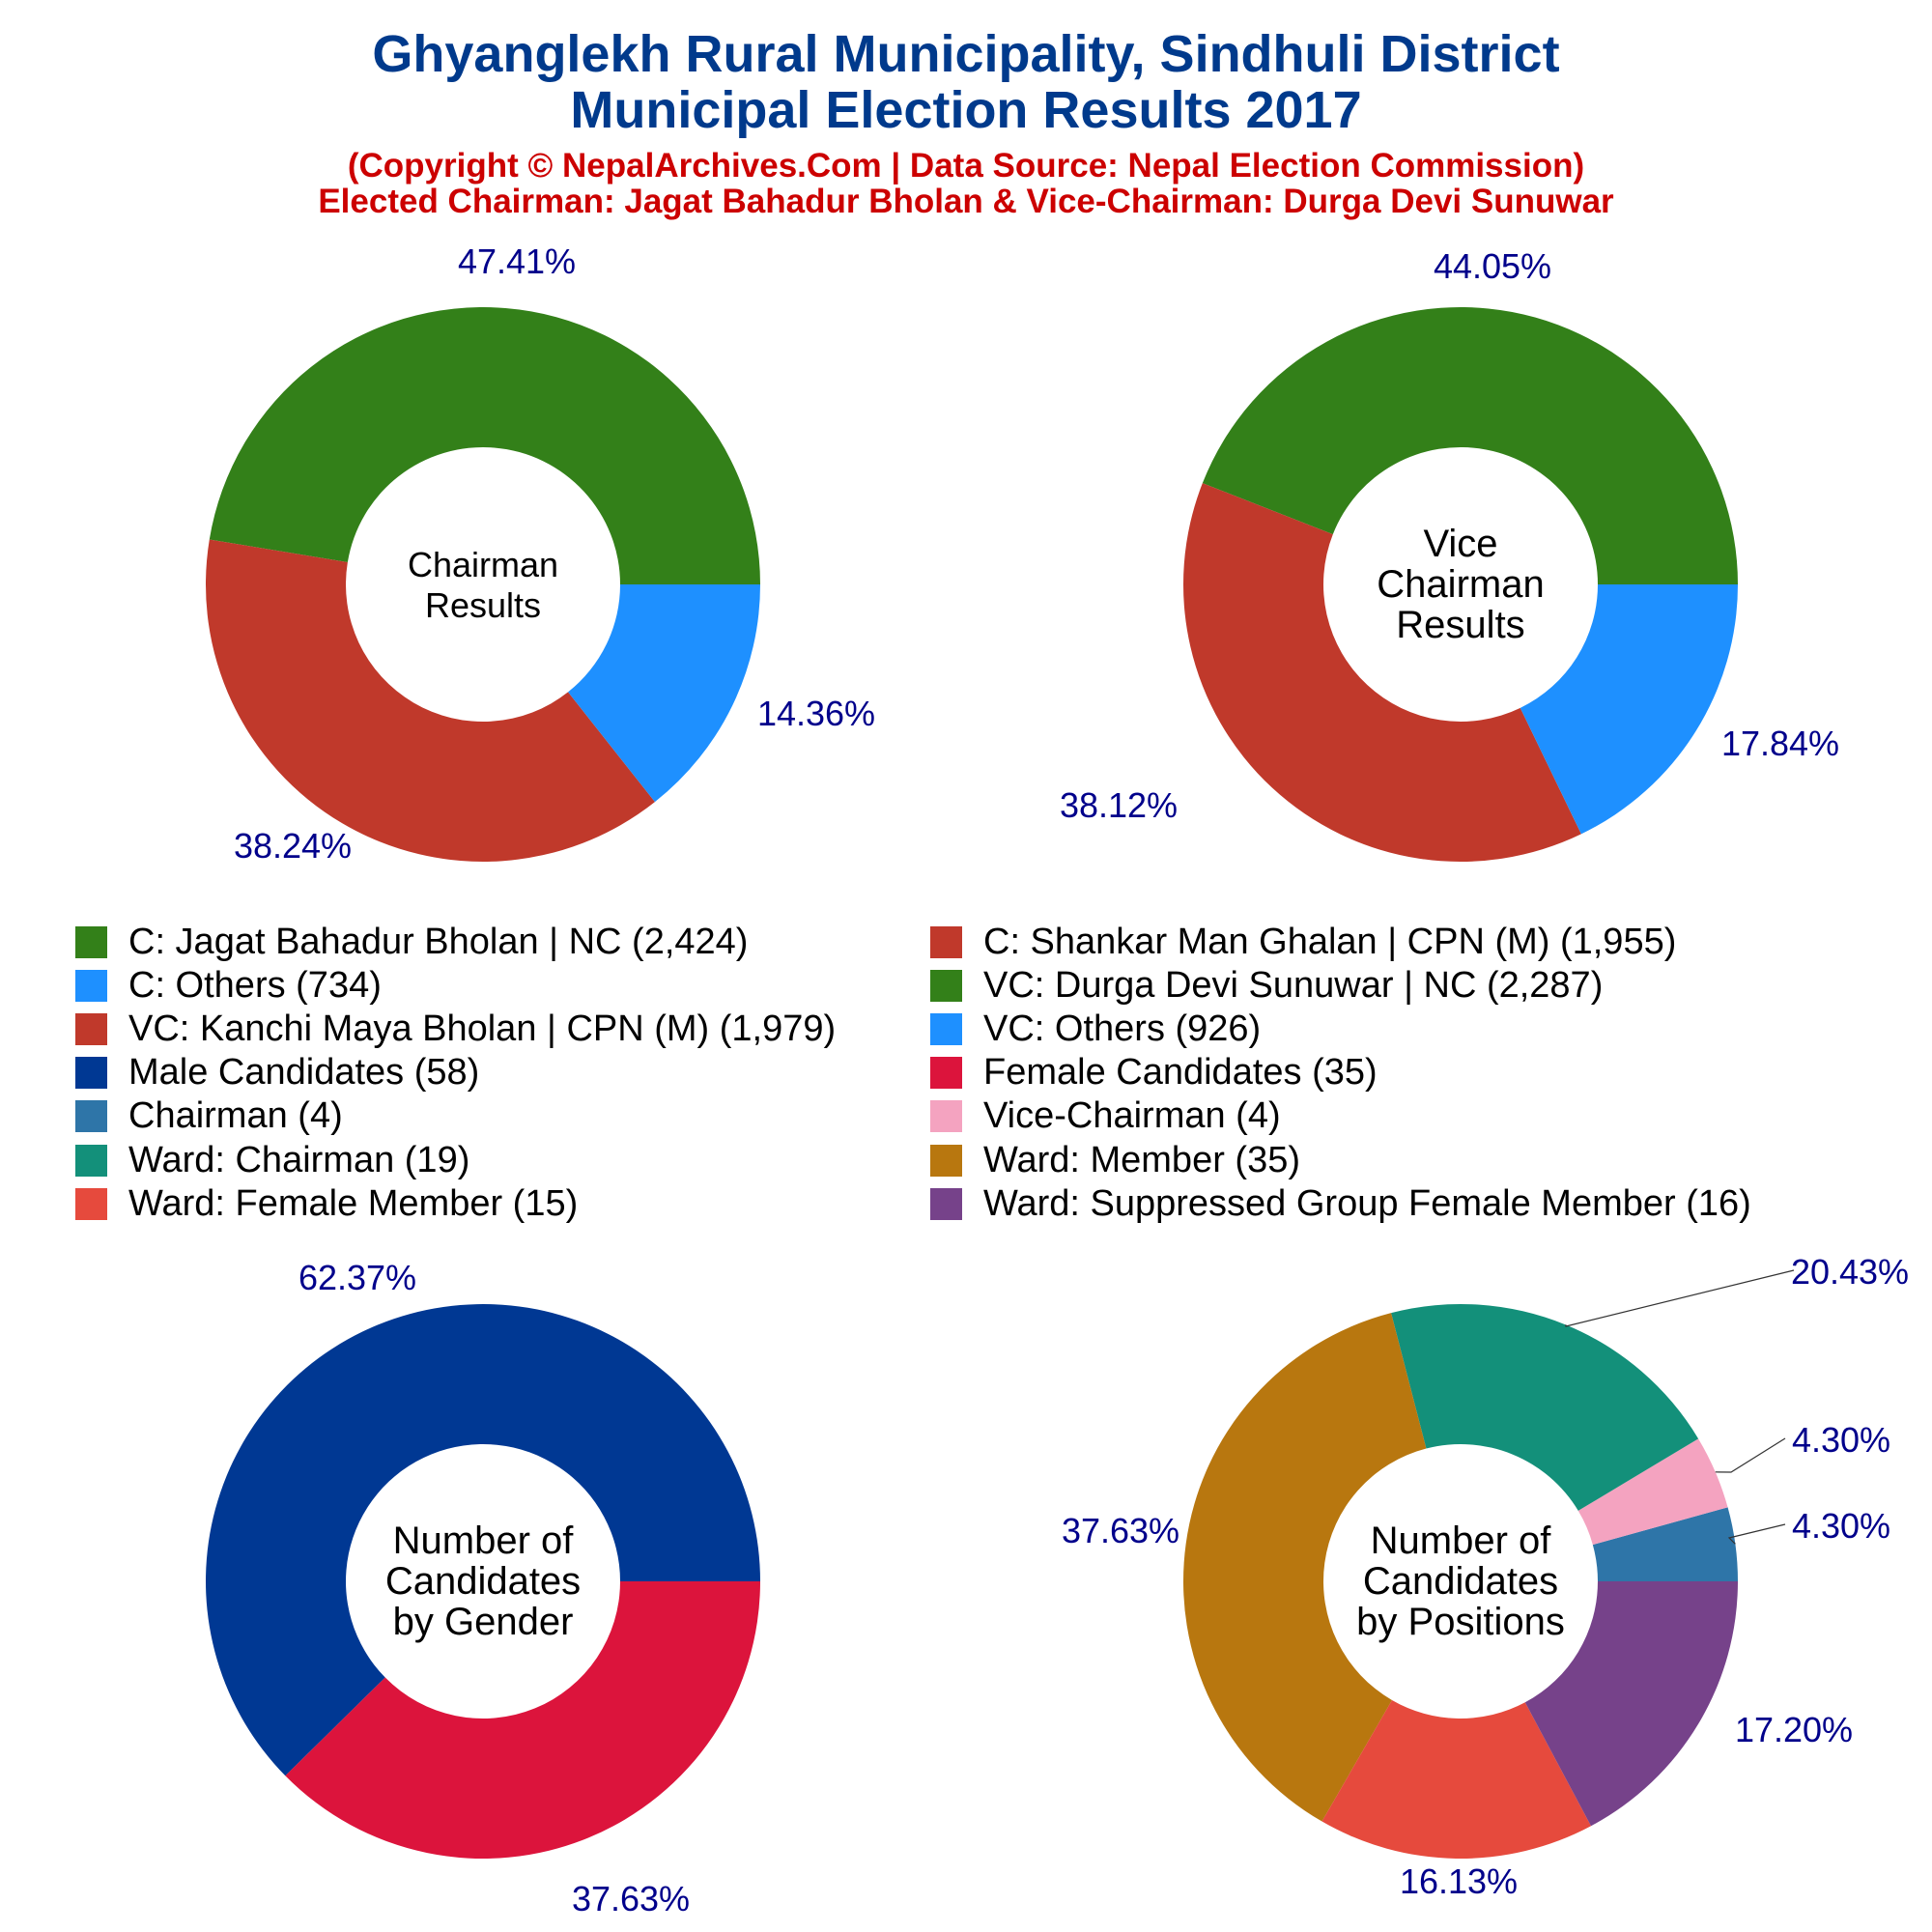  I want to click on legend-label: Ward: Member (35), so click(1141, 1159).